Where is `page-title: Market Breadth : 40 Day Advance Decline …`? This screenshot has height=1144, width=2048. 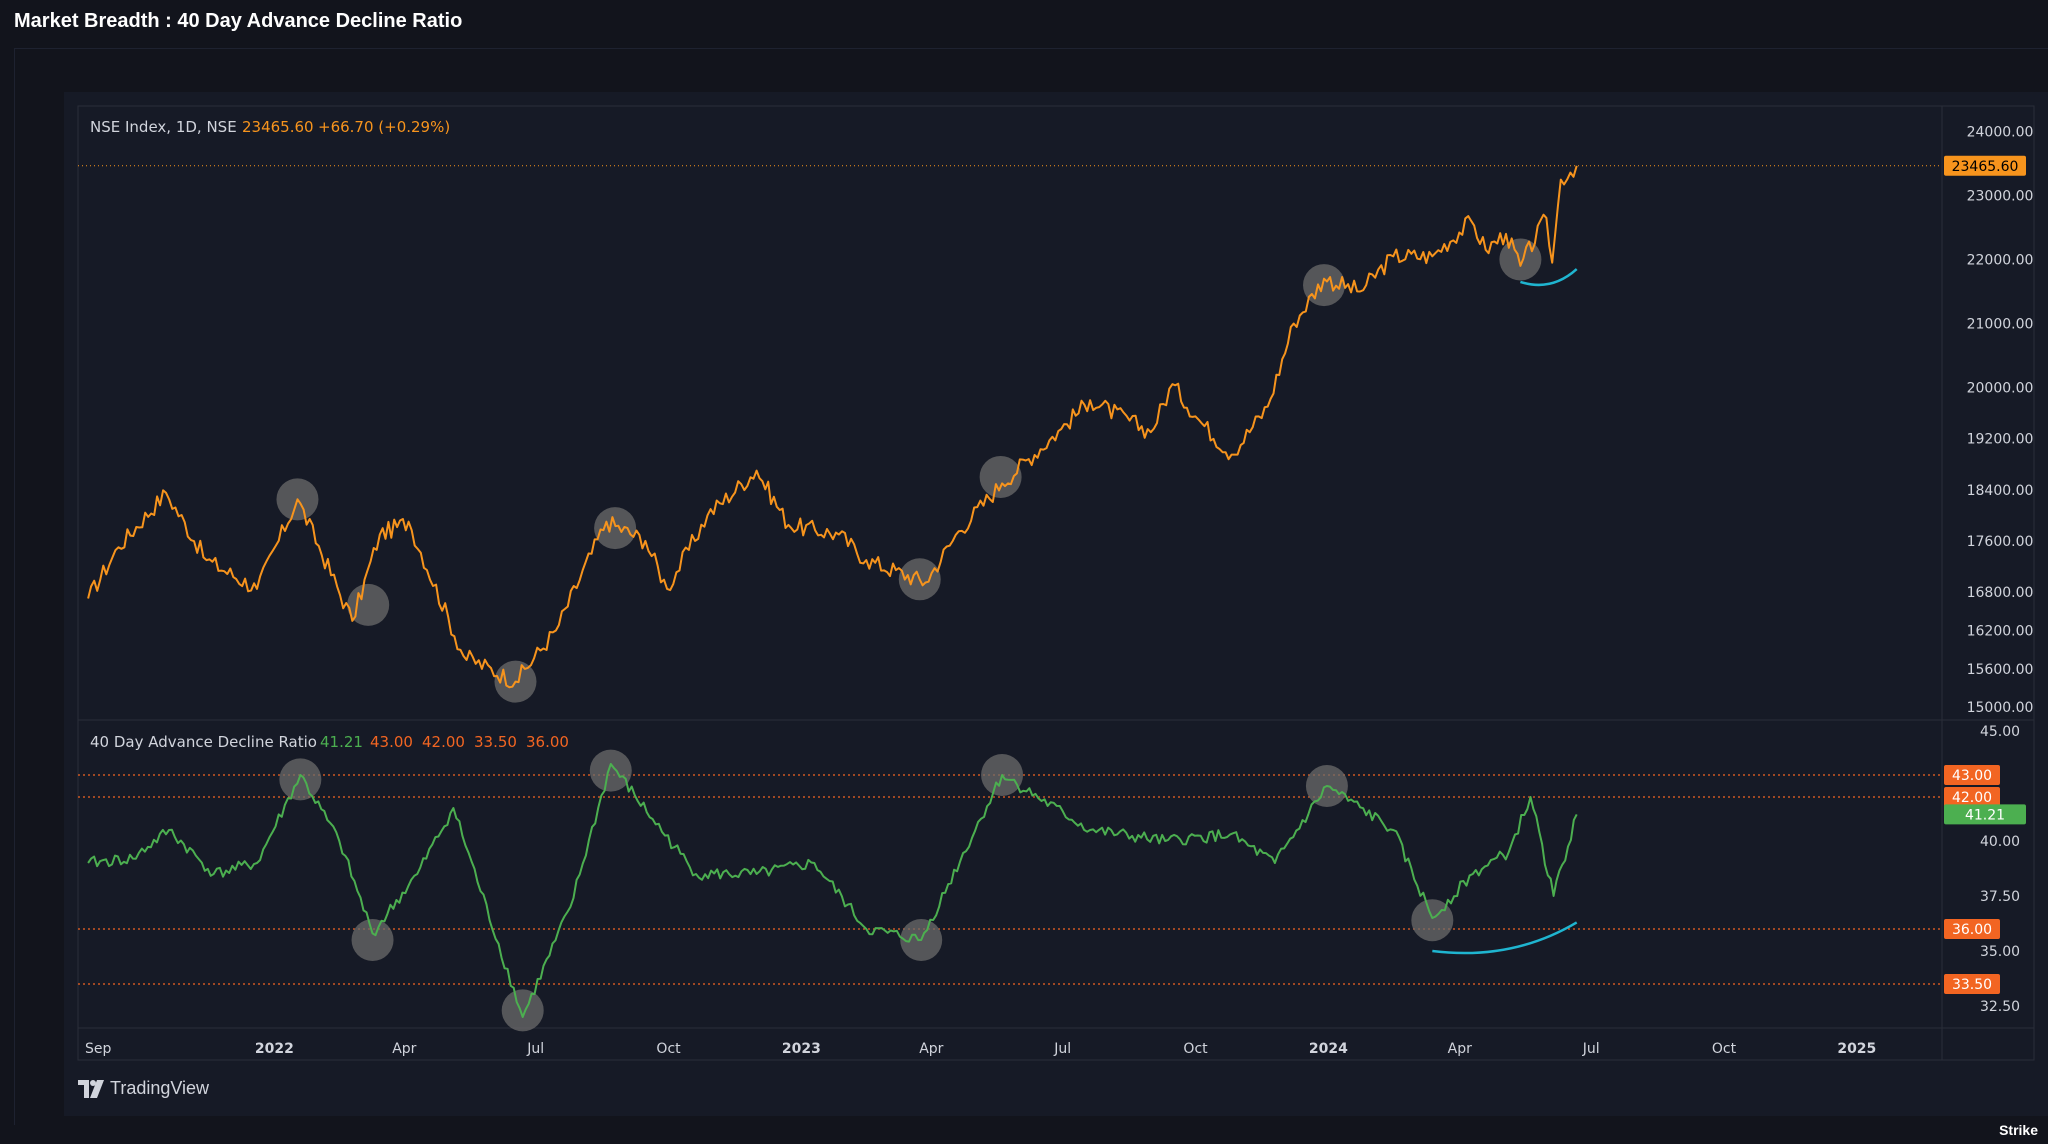
page-title: Market Breadth : 40 Day Advance Decline … is located at coordinates (238, 21).